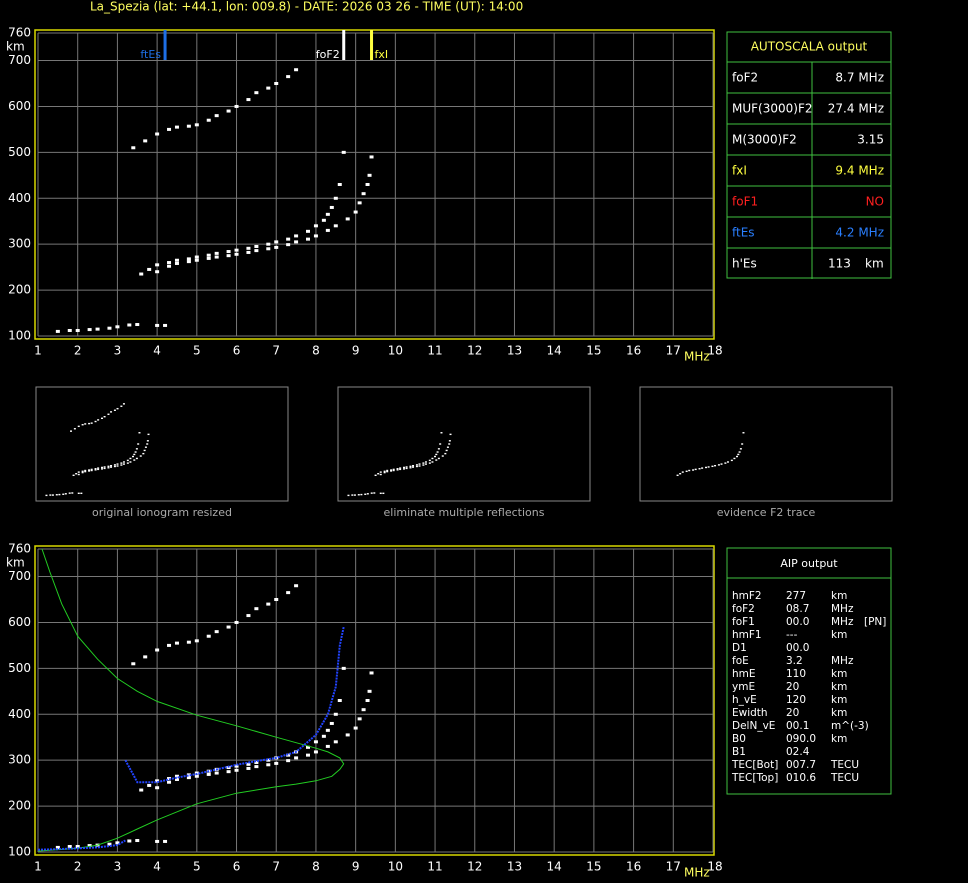  I want to click on x-tick-label: 13, so click(514, 867).